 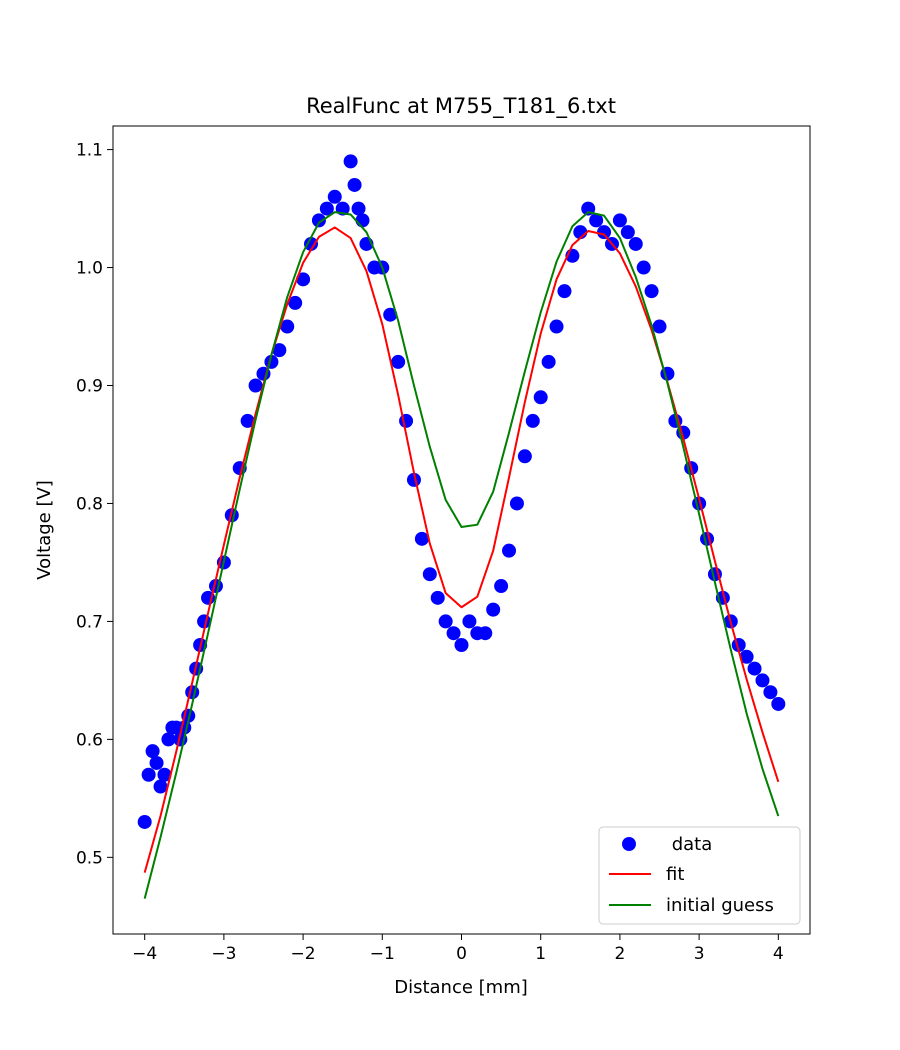 I want to click on x-tick-label: 3, so click(x=699, y=954).